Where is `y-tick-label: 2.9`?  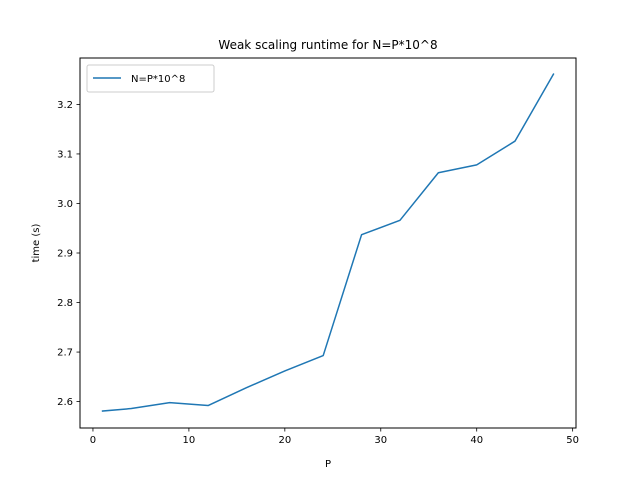
y-tick-label: 2.9 is located at coordinates (65, 254).